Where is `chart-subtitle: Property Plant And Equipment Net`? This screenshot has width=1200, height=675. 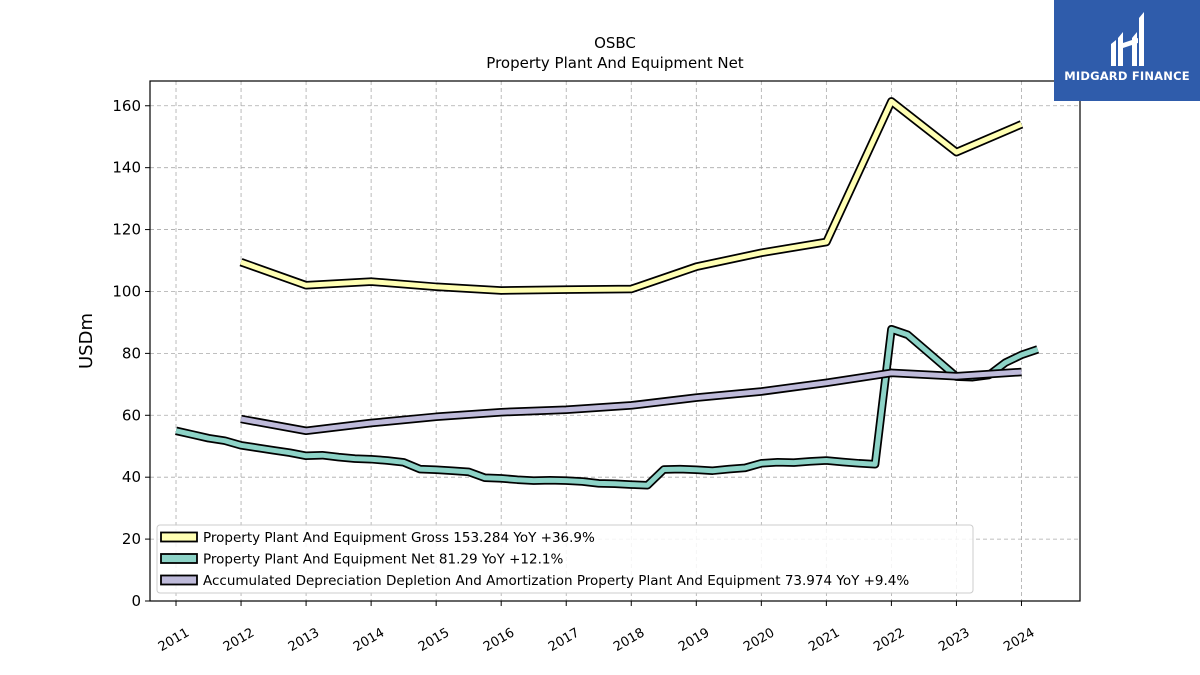 chart-subtitle: Property Plant And Equipment Net is located at coordinates (614, 63).